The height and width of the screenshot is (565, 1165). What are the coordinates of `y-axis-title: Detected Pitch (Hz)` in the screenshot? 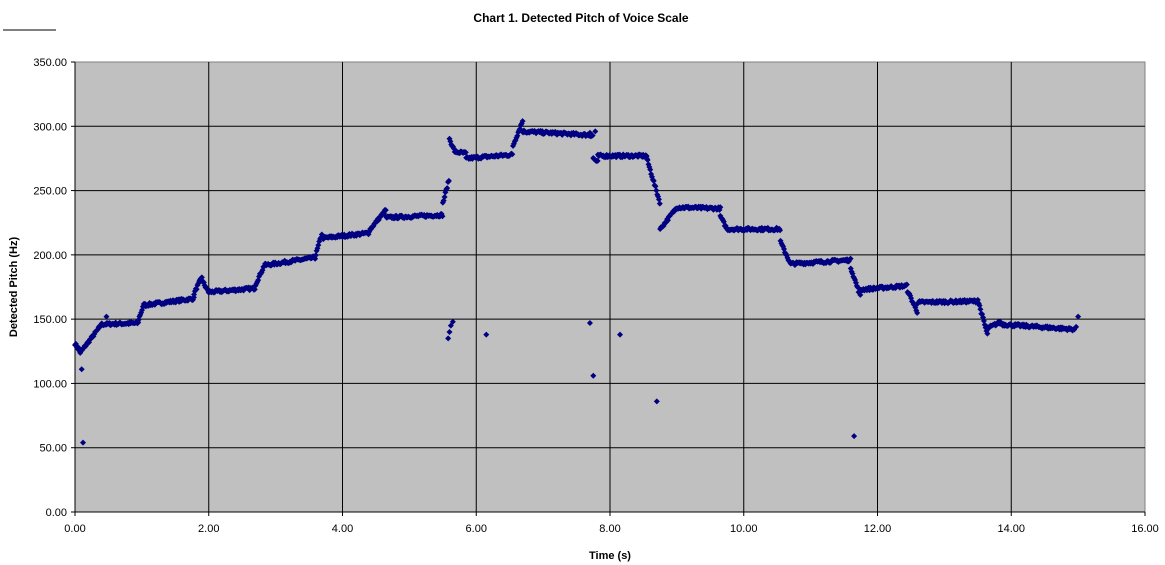 It's located at (14, 287).